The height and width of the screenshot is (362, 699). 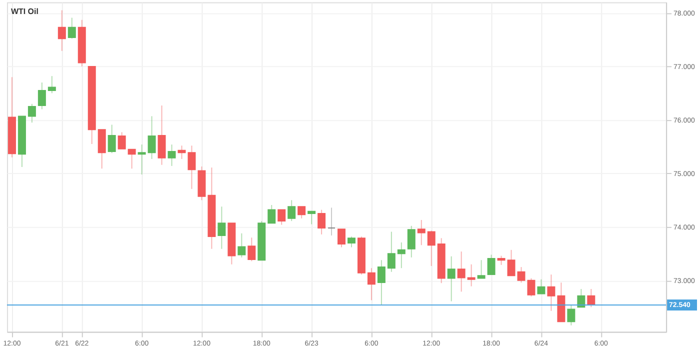 I want to click on text: WTI Oil, so click(x=24, y=11).